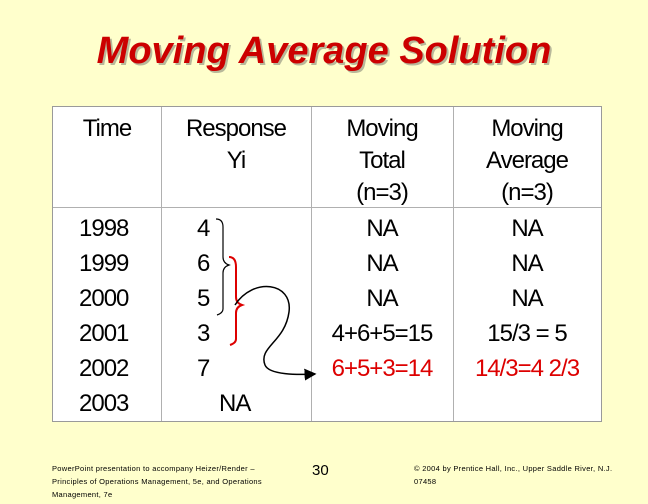  Describe the element at coordinates (382, 160) in the screenshot. I see `header-total-line2: Total` at that location.